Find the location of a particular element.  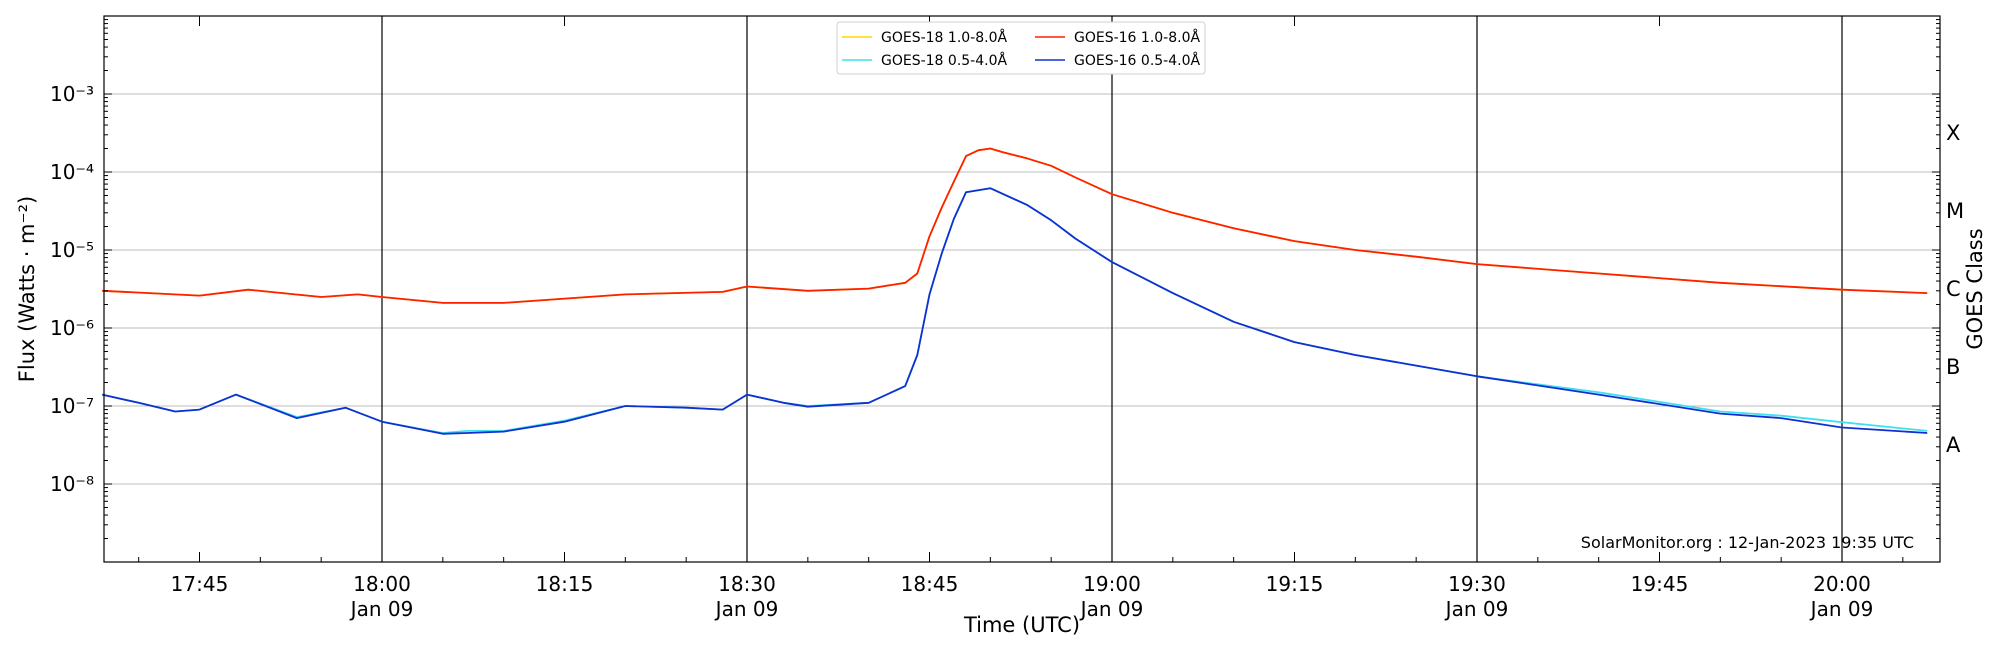

x-tick-label: 17:45 is located at coordinates (200, 584).